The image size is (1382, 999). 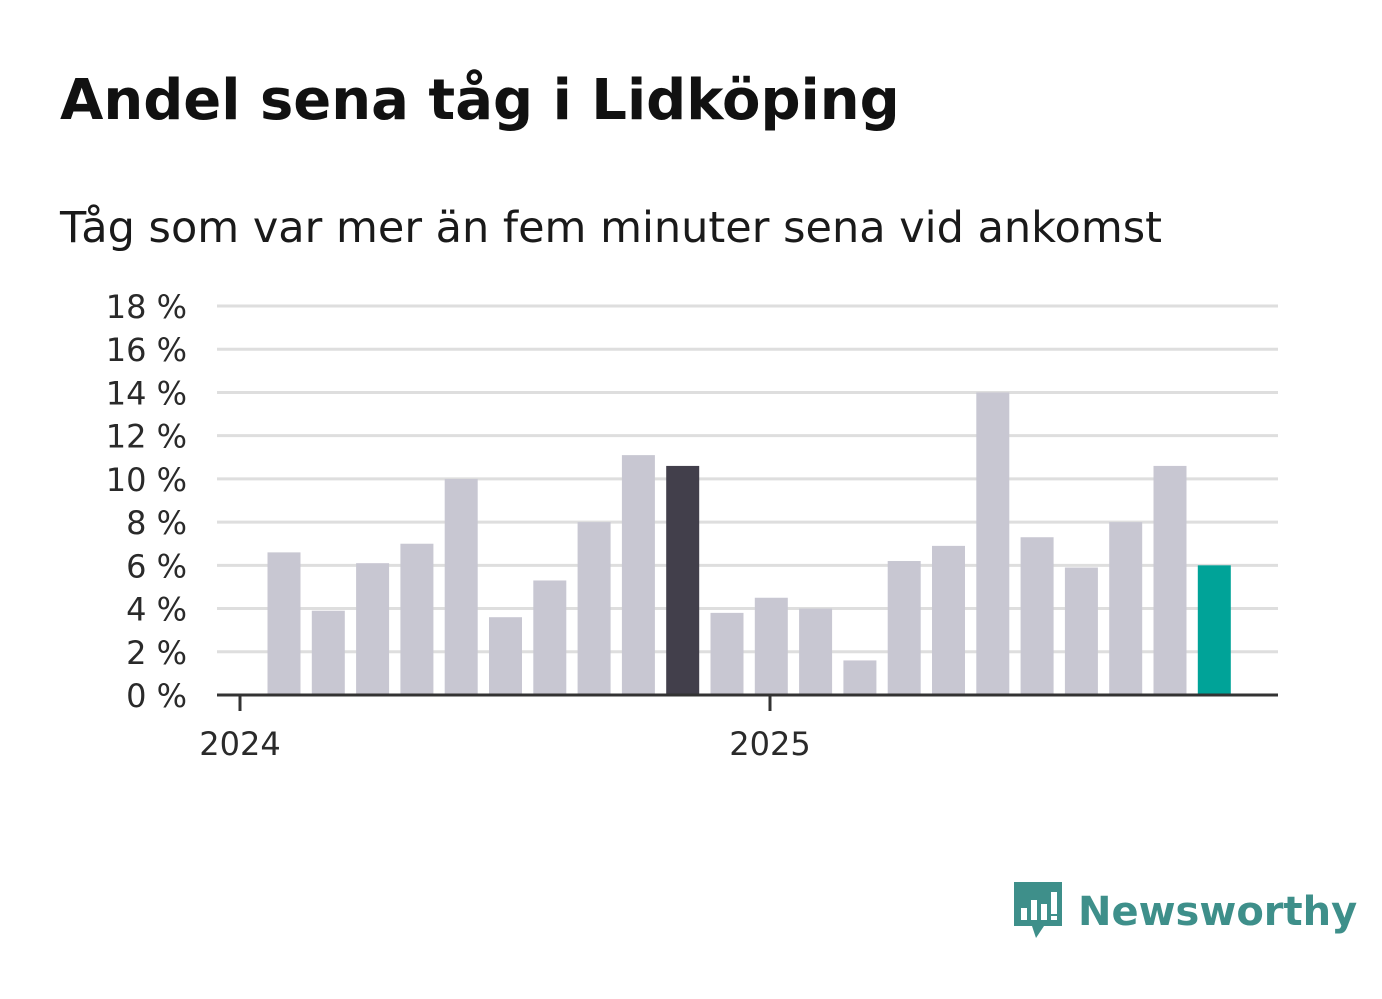 What do you see at coordinates (146, 307) in the screenshot?
I see `y-tick-label: 18 %` at bounding box center [146, 307].